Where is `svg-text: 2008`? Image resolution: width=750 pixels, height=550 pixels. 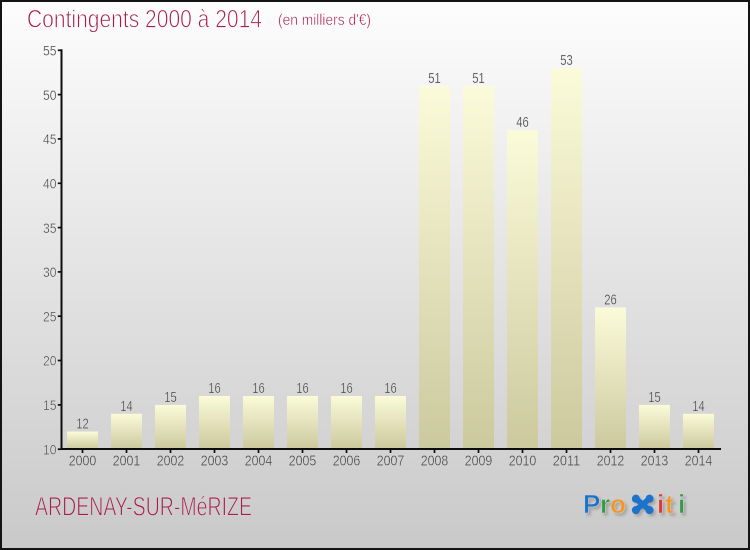
svg-text: 2008 is located at coordinates (435, 462).